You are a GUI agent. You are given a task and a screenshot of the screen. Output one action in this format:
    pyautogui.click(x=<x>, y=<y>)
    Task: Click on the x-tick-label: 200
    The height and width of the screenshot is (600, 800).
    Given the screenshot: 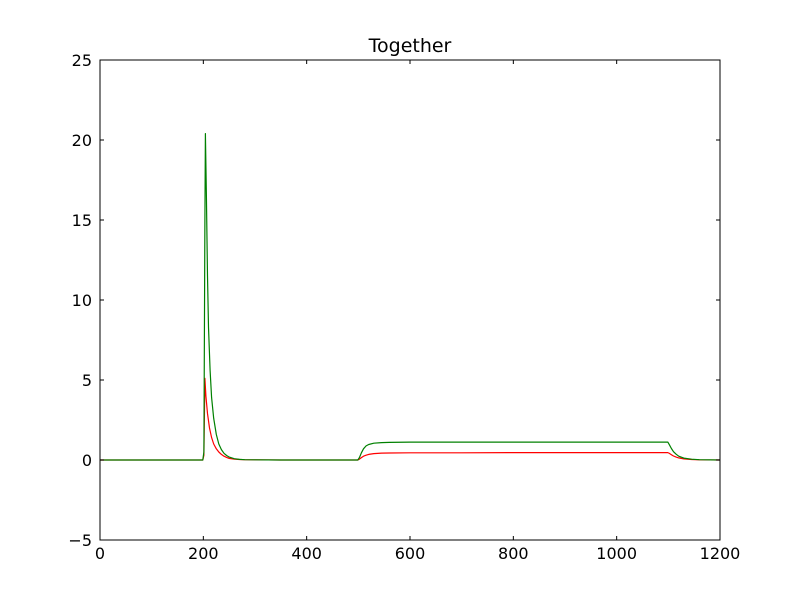 What is the action you would take?
    pyautogui.click(x=203, y=553)
    